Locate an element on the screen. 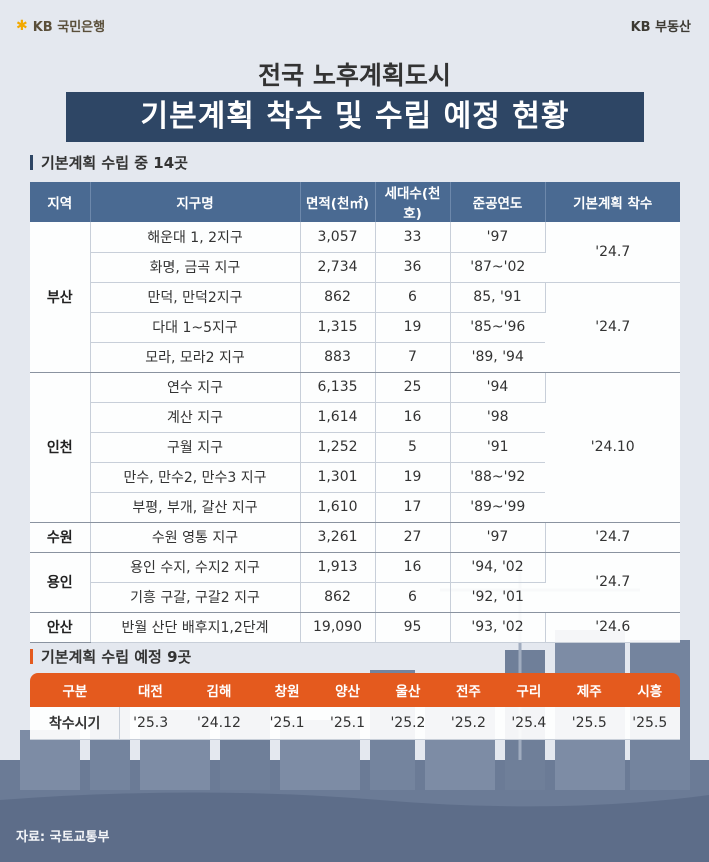 This screenshot has width=709, height=862. area-cell: 1,315 is located at coordinates (338, 327).